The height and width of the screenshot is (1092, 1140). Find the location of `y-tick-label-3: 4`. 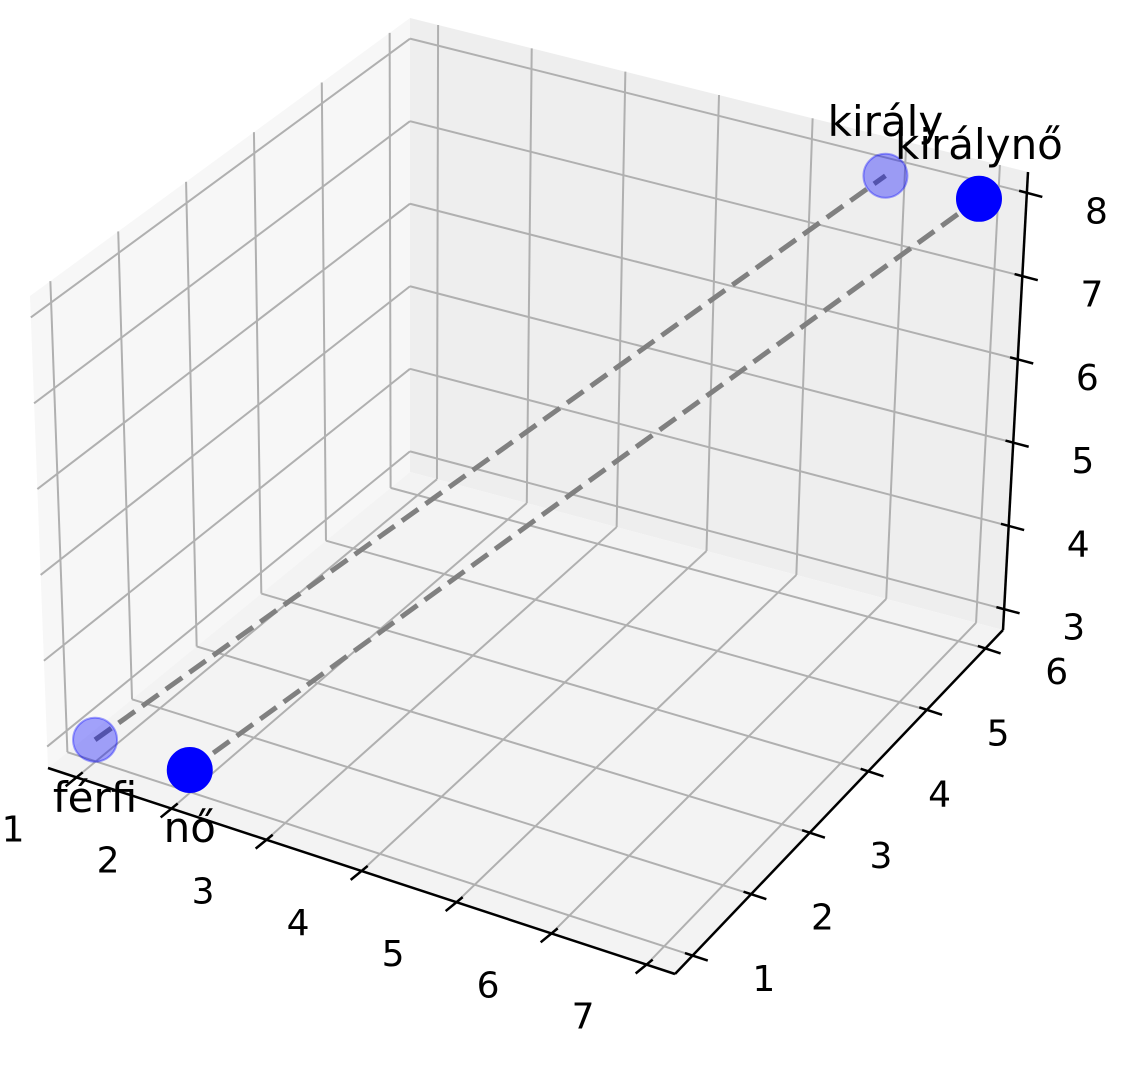

y-tick-label-3: 4 is located at coordinates (939, 795).